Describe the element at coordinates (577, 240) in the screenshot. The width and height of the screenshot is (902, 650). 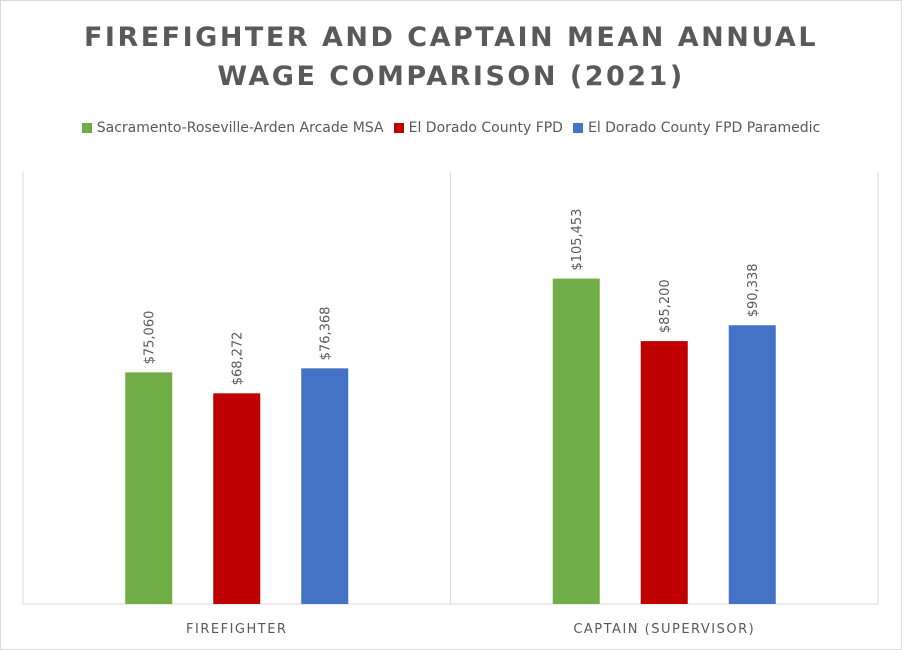
I see `data-label-1-0: $105,453` at that location.